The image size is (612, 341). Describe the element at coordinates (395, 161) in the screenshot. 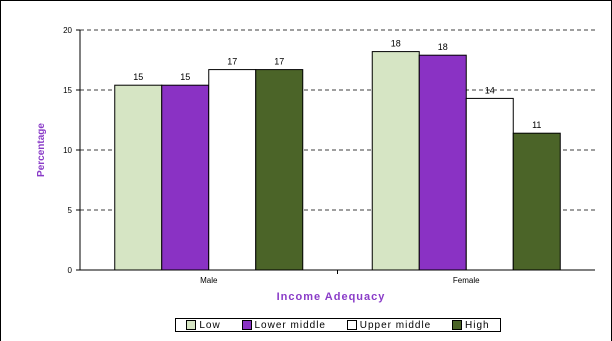

I see `bar-female-low` at that location.